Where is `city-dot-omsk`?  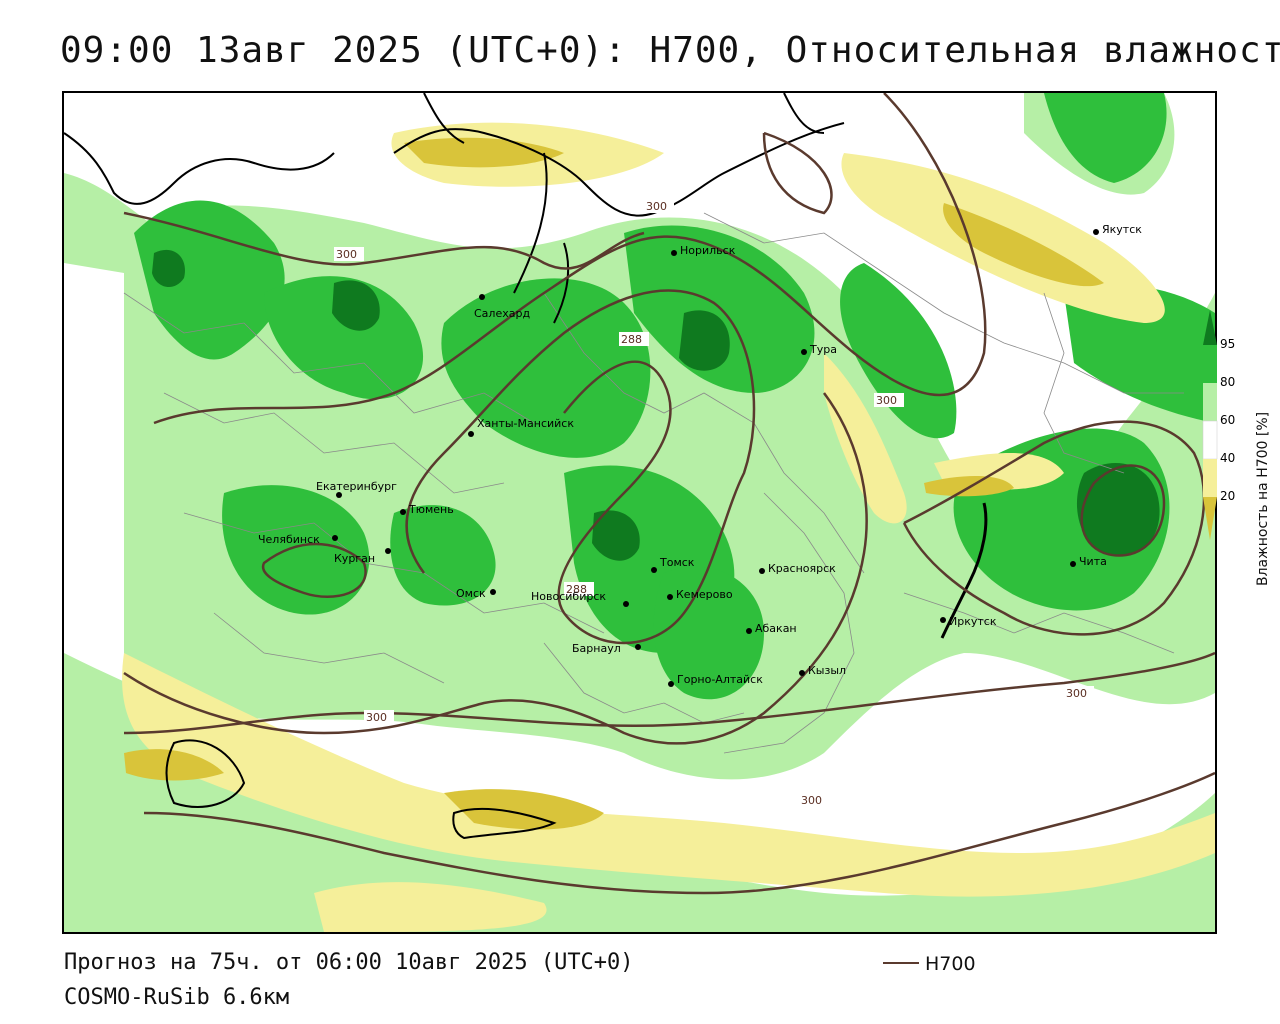 city-dot-omsk is located at coordinates (493, 592).